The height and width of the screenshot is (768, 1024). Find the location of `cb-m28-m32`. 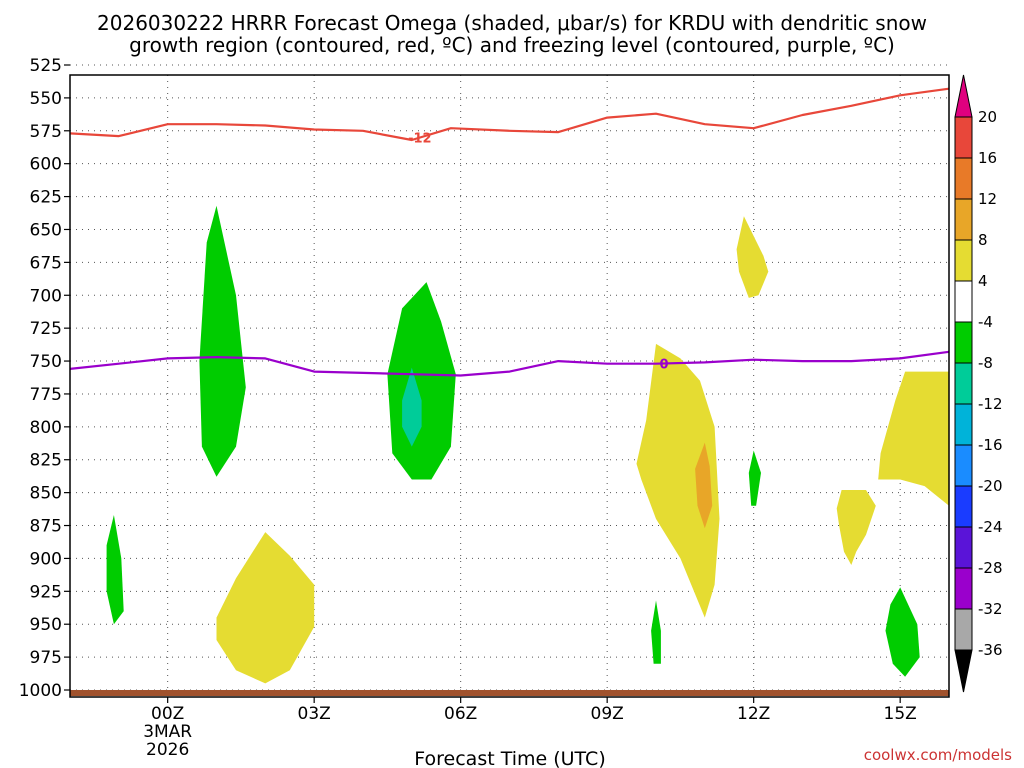

cb-m28-m32 is located at coordinates (963, 588).